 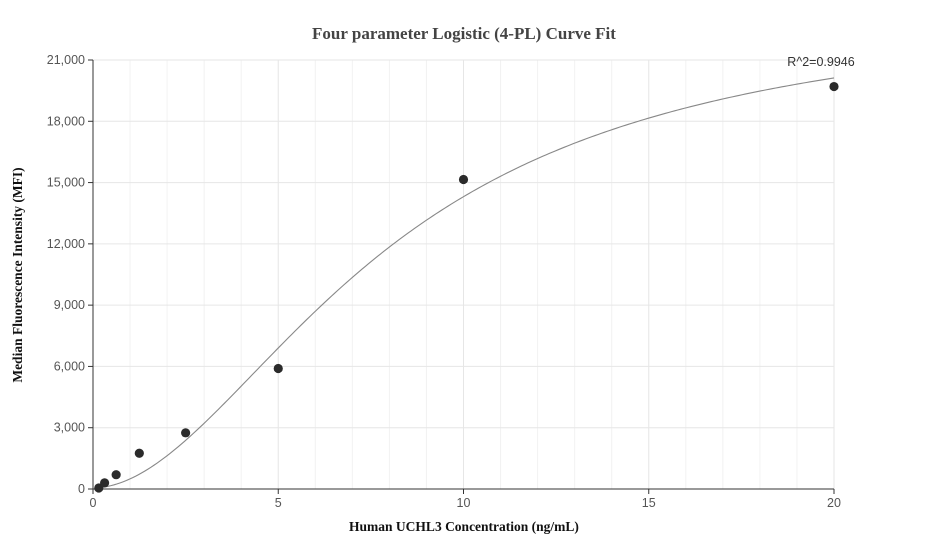 I want to click on y-tick-label: 18,000, so click(x=66, y=121).